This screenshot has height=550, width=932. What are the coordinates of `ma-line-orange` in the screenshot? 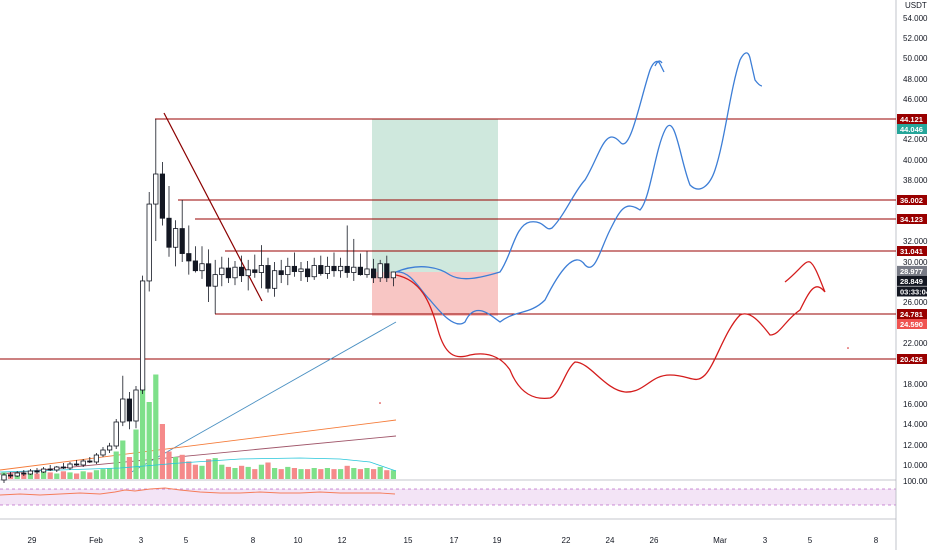 It's located at (198, 445).